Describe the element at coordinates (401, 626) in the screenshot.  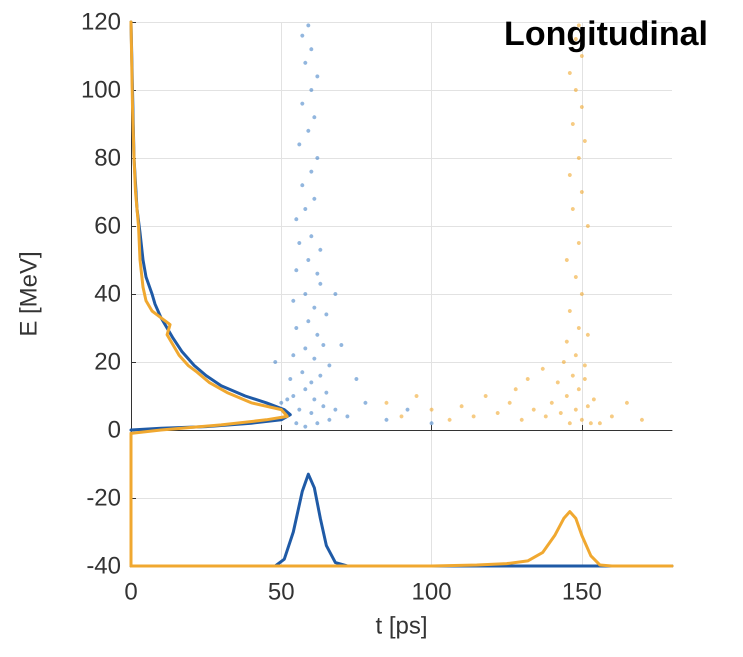
I see `x-axis-title: t [ps]` at that location.